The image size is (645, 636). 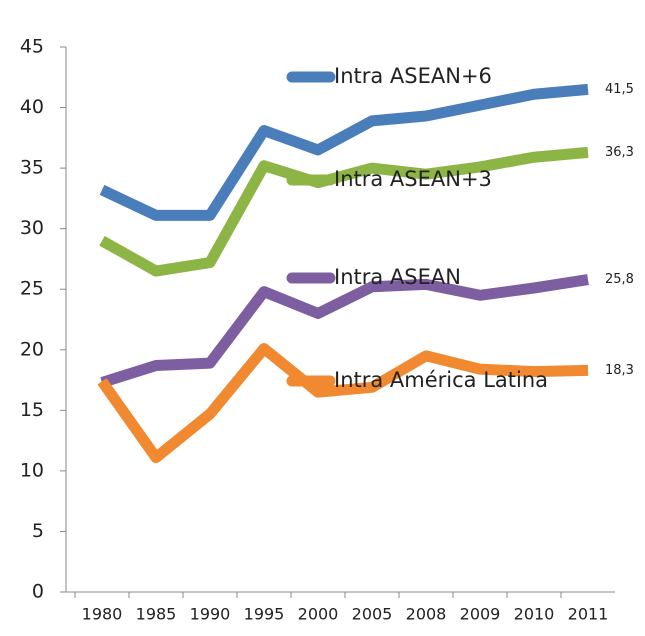 I want to click on x-tick-label: 1985, so click(x=156, y=614).